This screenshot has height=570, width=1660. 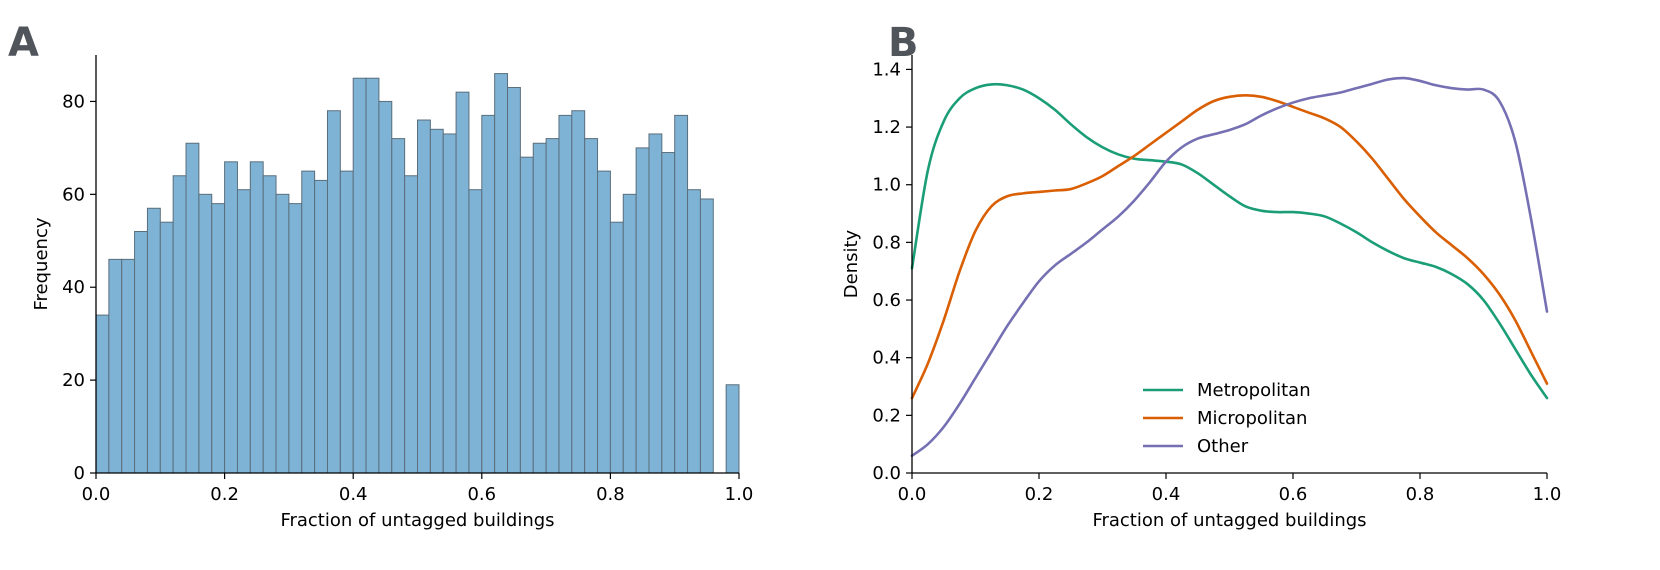 What do you see at coordinates (417, 520) in the screenshot?
I see `x-axis-title-a: Fraction of untagged buildings` at bounding box center [417, 520].